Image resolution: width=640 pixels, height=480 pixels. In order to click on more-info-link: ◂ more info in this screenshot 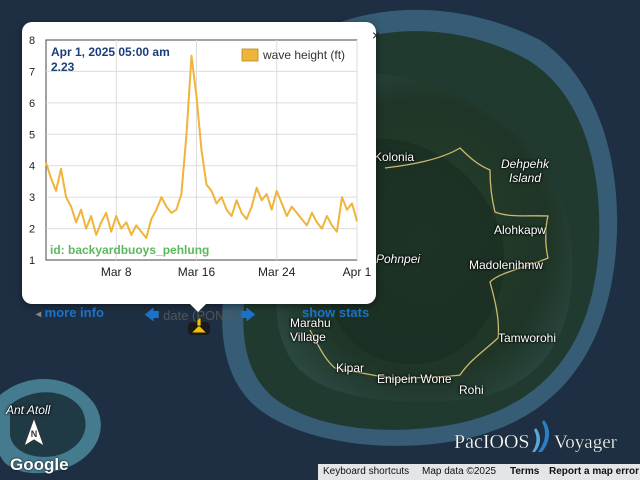, I will do `click(70, 312)`.